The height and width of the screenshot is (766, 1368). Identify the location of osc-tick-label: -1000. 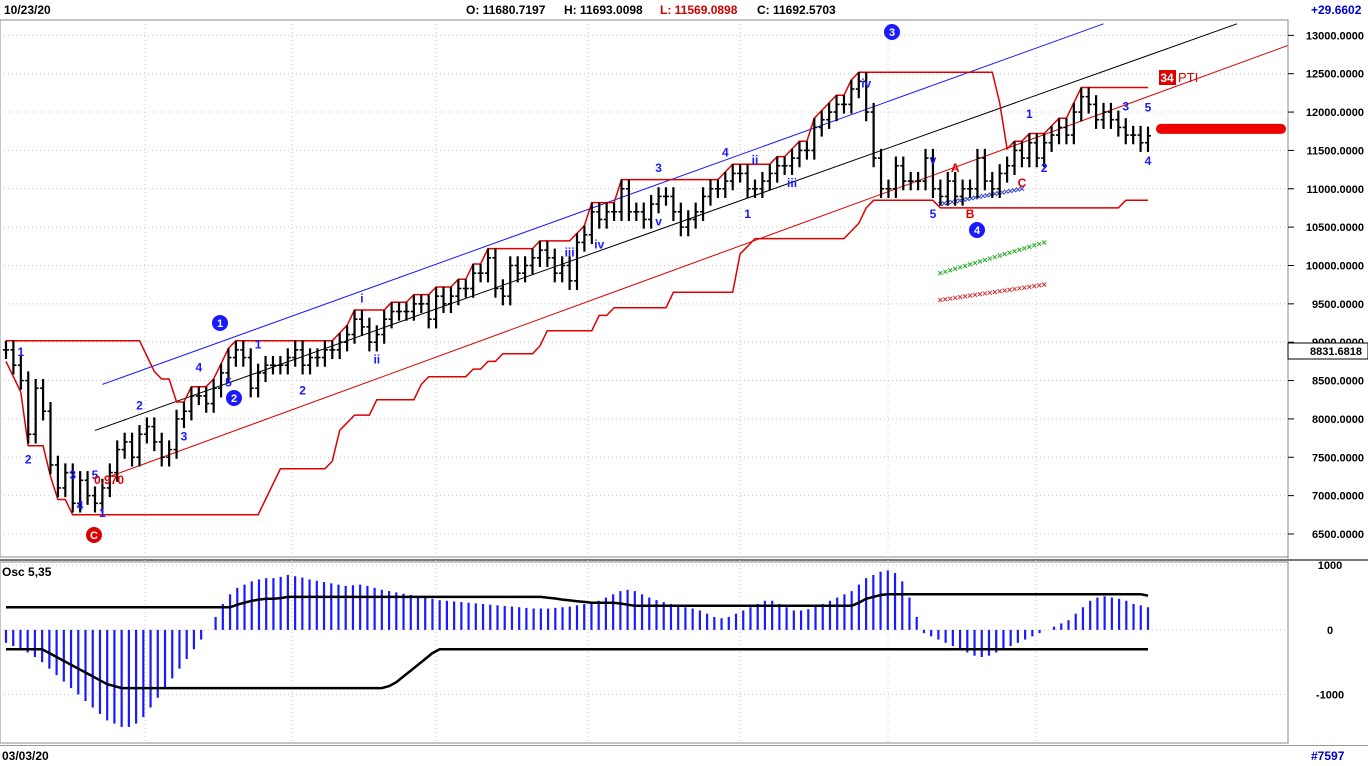
(1330, 696).